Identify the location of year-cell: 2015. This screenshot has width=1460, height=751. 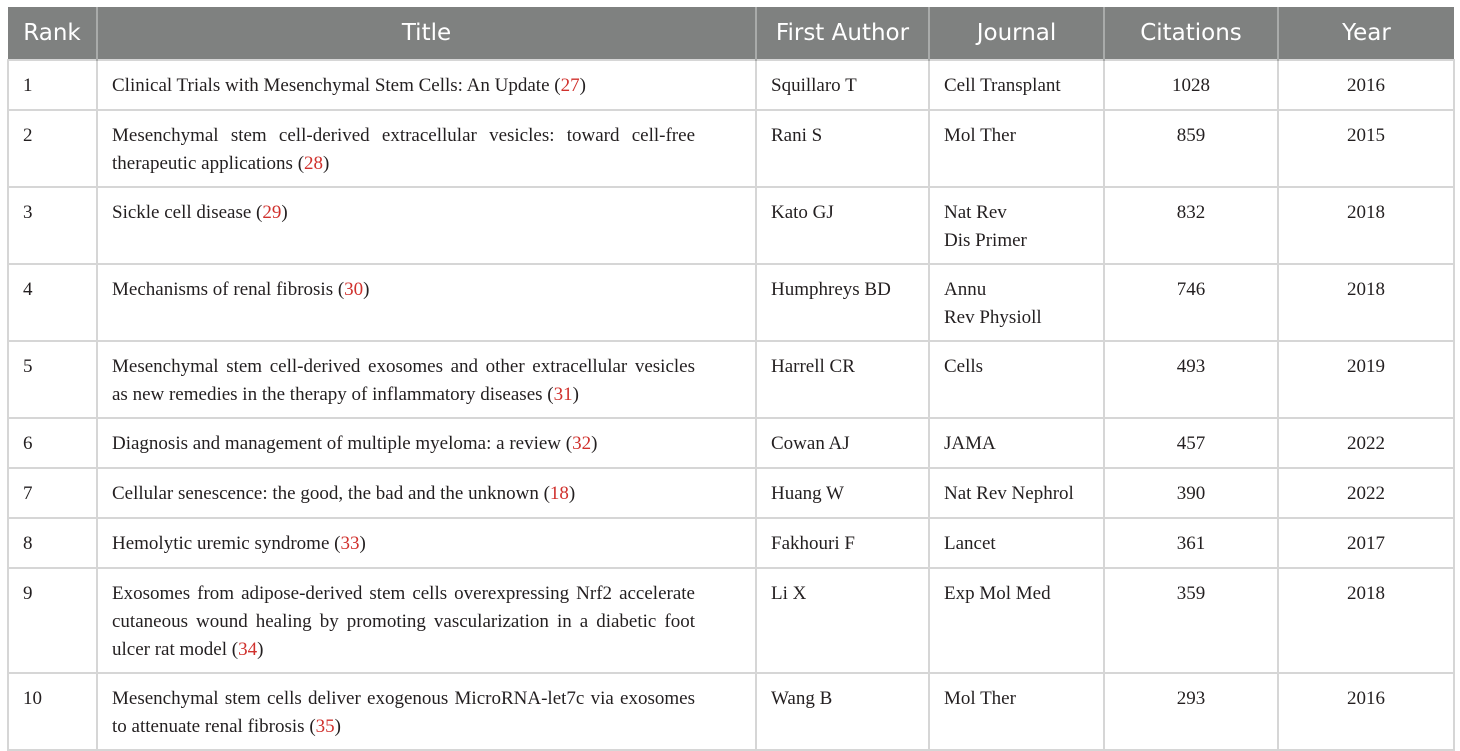
(1366, 148).